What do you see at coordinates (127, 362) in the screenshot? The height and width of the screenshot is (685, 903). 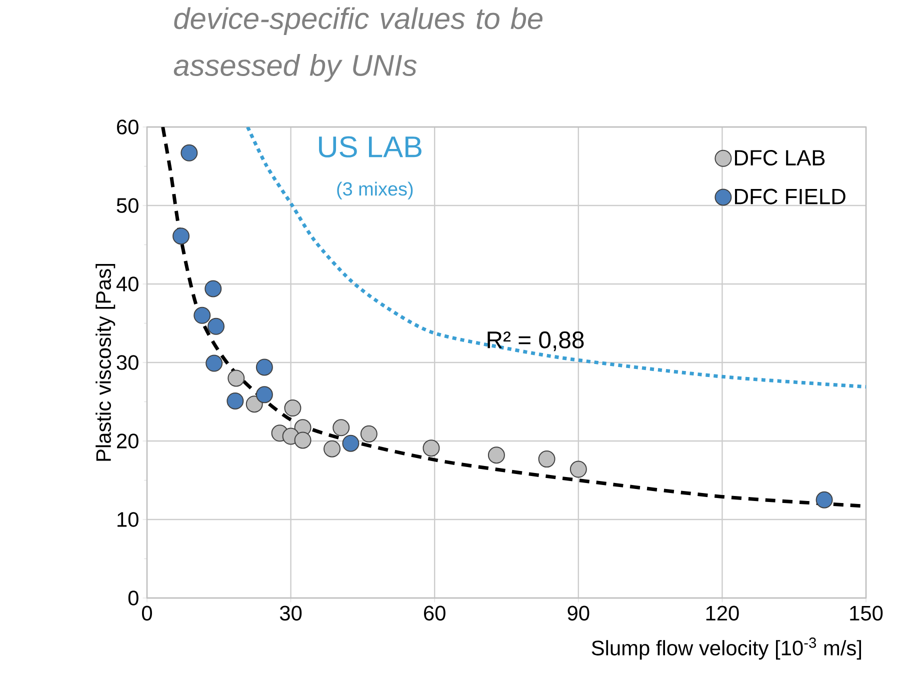 I see `y-tick-label: 30` at bounding box center [127, 362].